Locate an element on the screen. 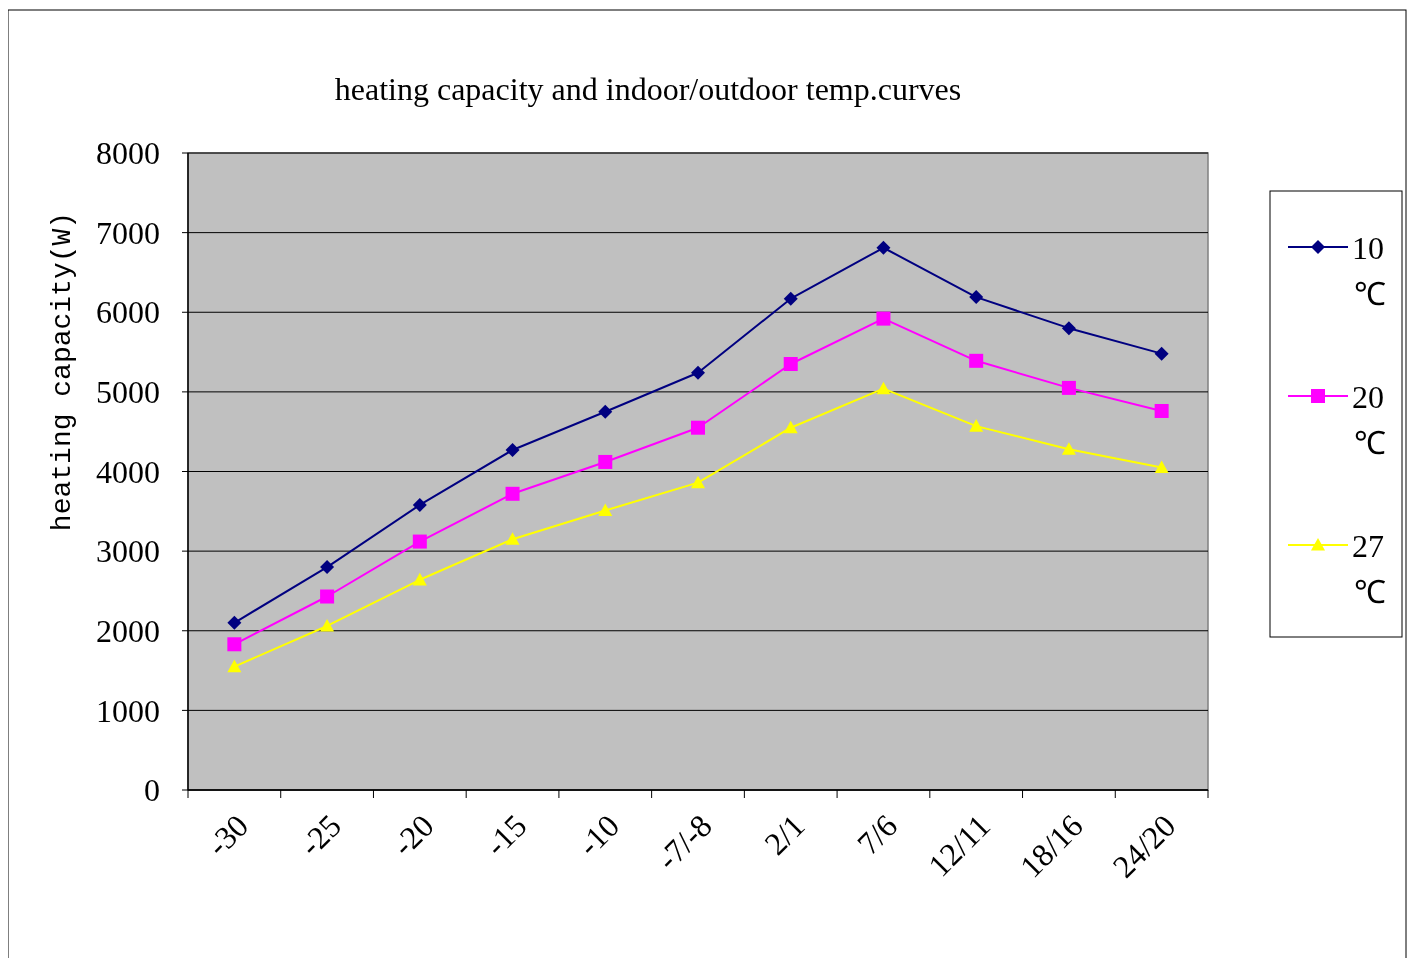  y-tick-label: 0 is located at coordinates (152, 790).